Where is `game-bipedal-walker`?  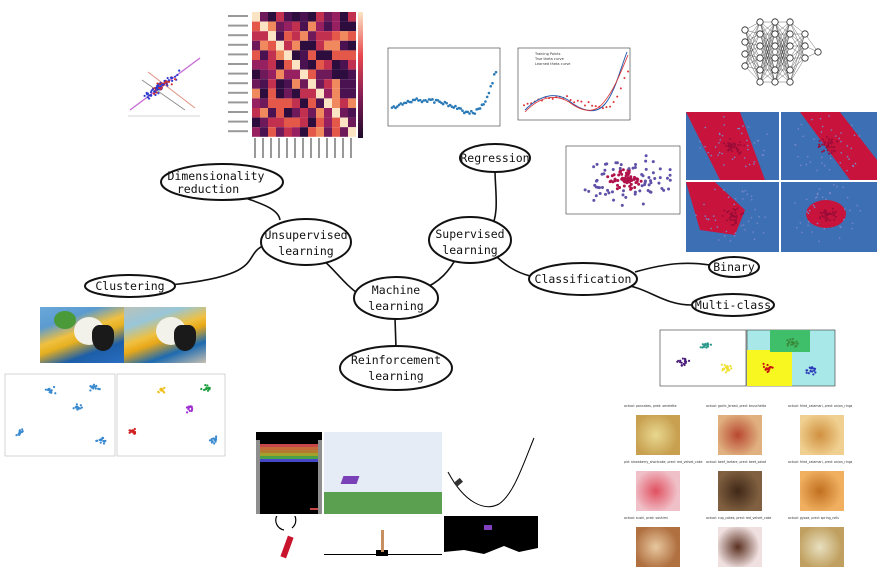 game-bipedal-walker is located at coordinates (383, 473).